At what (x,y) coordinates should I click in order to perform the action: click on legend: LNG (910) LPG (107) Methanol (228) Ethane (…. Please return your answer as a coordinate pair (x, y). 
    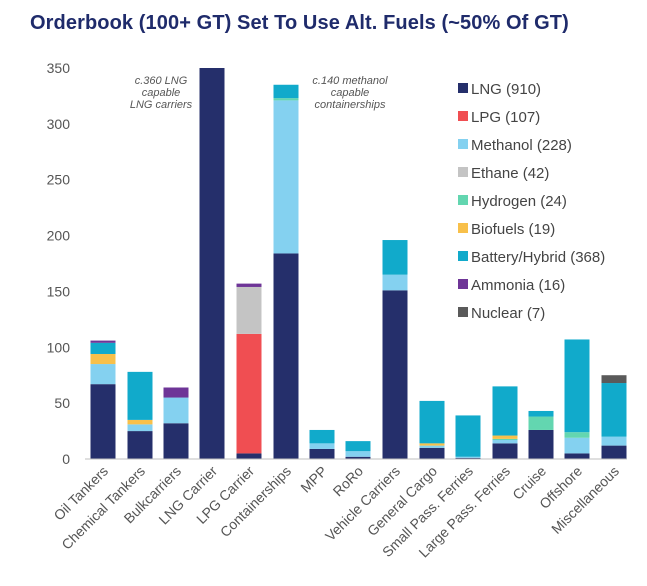
    Looking at the image, I should click on (531, 201).